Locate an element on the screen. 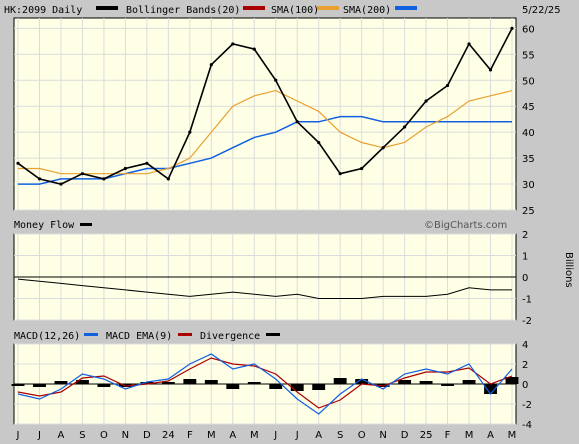  y-tick-label: -2 is located at coordinates (527, 405).